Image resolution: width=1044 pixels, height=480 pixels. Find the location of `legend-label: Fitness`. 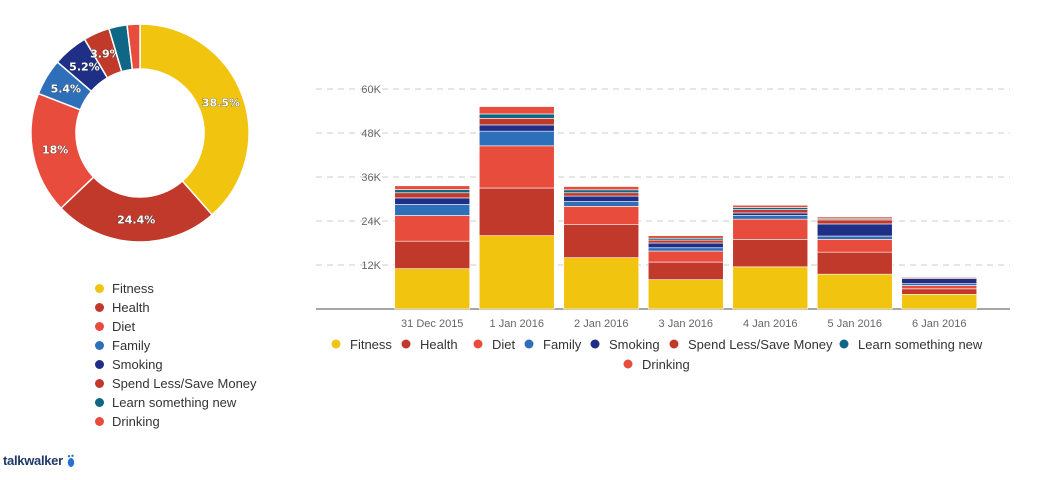

legend-label: Fitness is located at coordinates (133, 288).